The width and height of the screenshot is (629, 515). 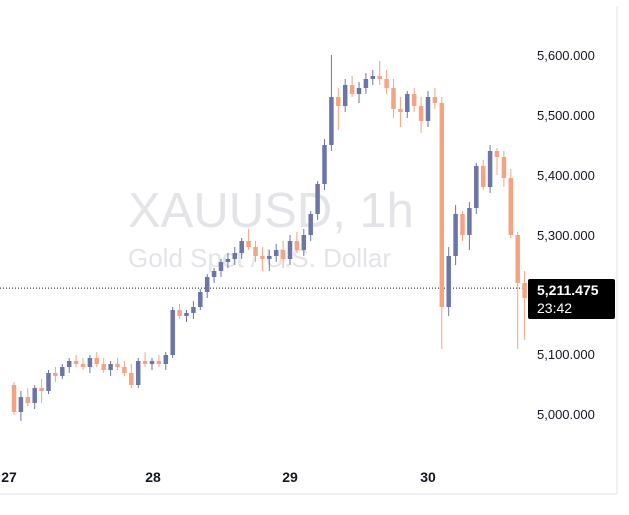 I want to click on x-tick-label: 30, so click(x=428, y=477).